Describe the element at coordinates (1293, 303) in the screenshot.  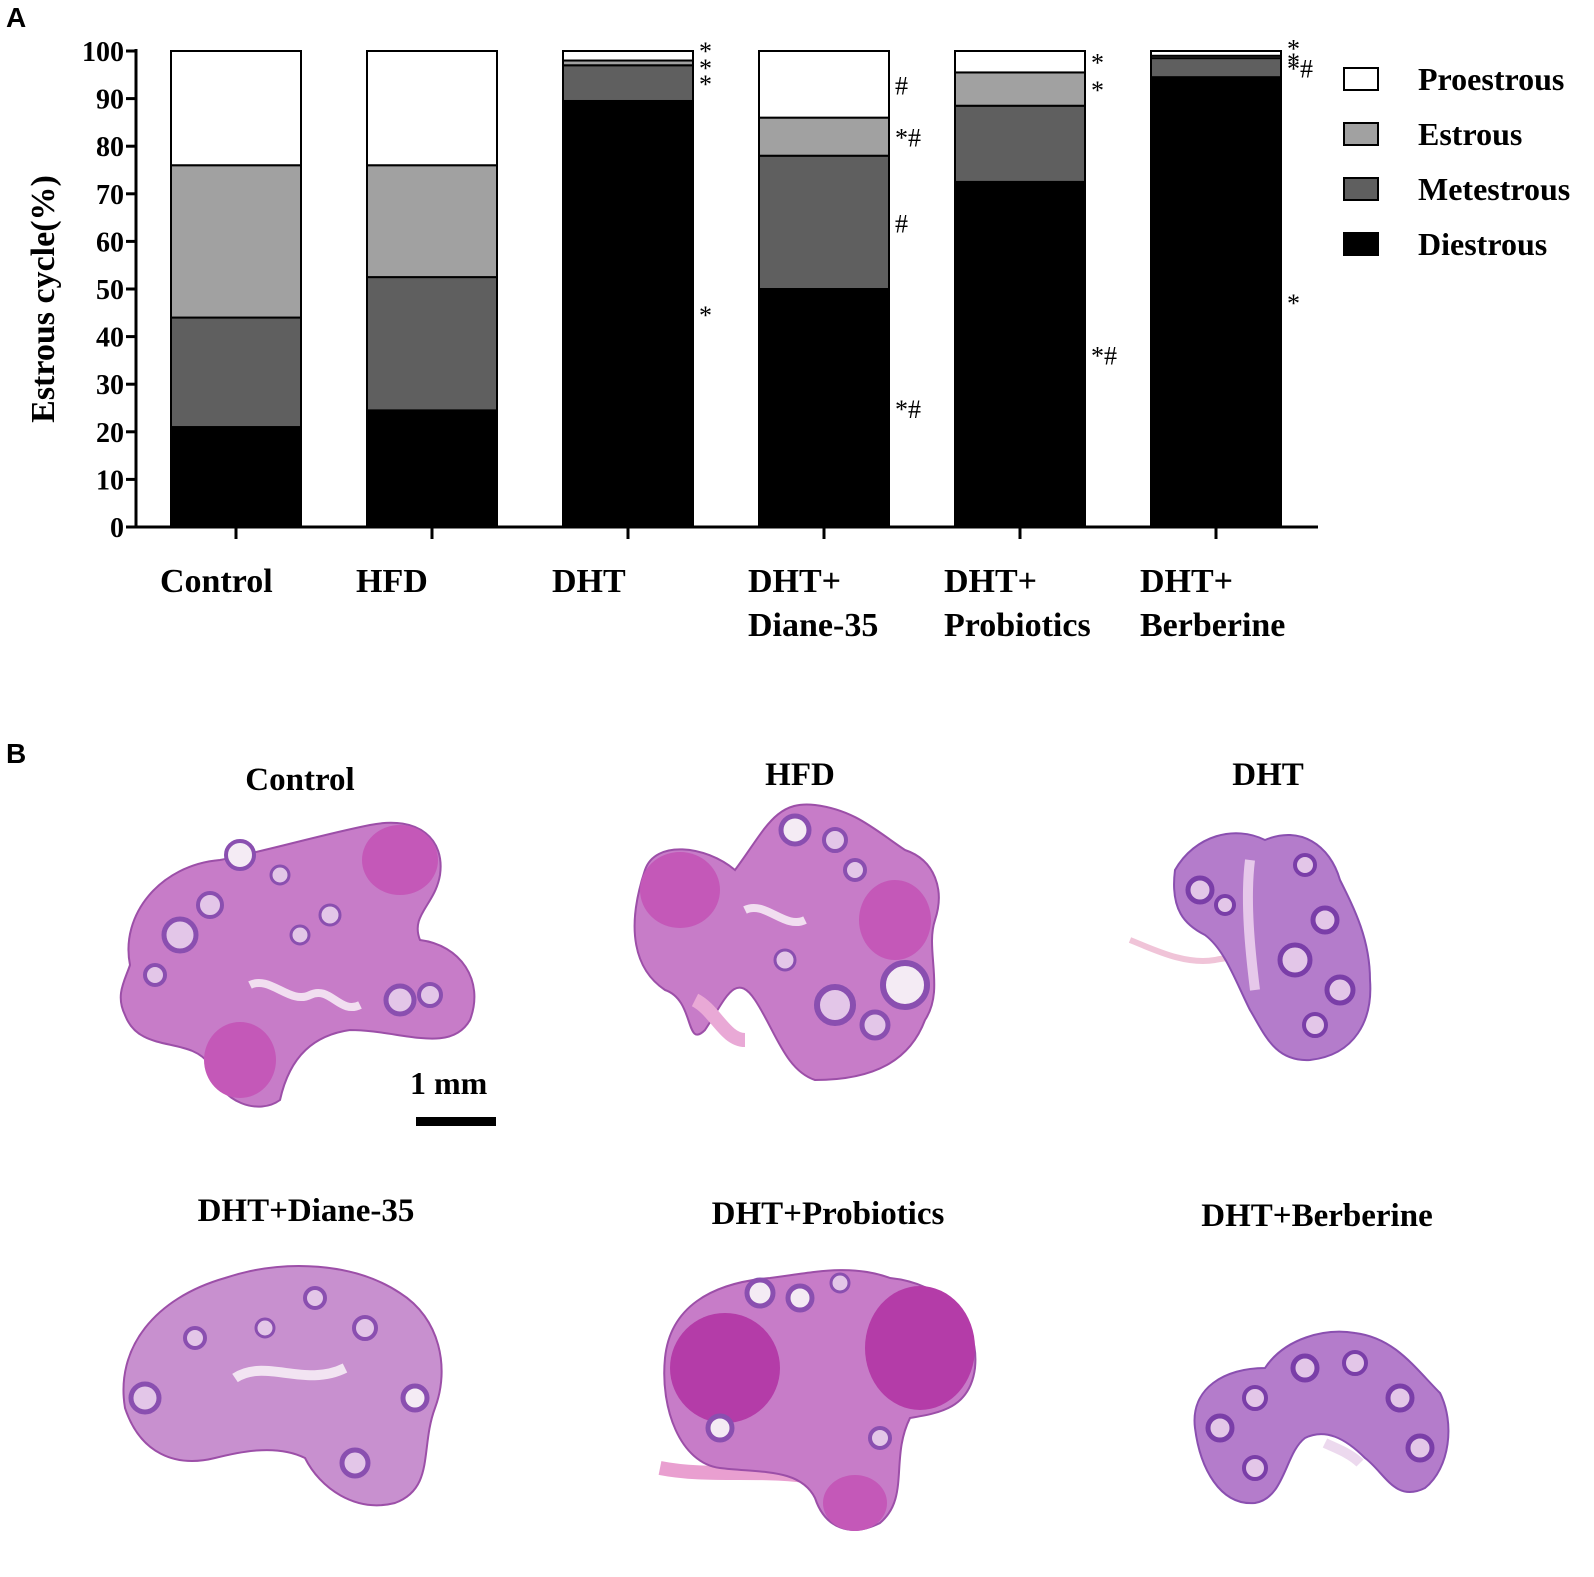
I see `annotation-14: *` at that location.